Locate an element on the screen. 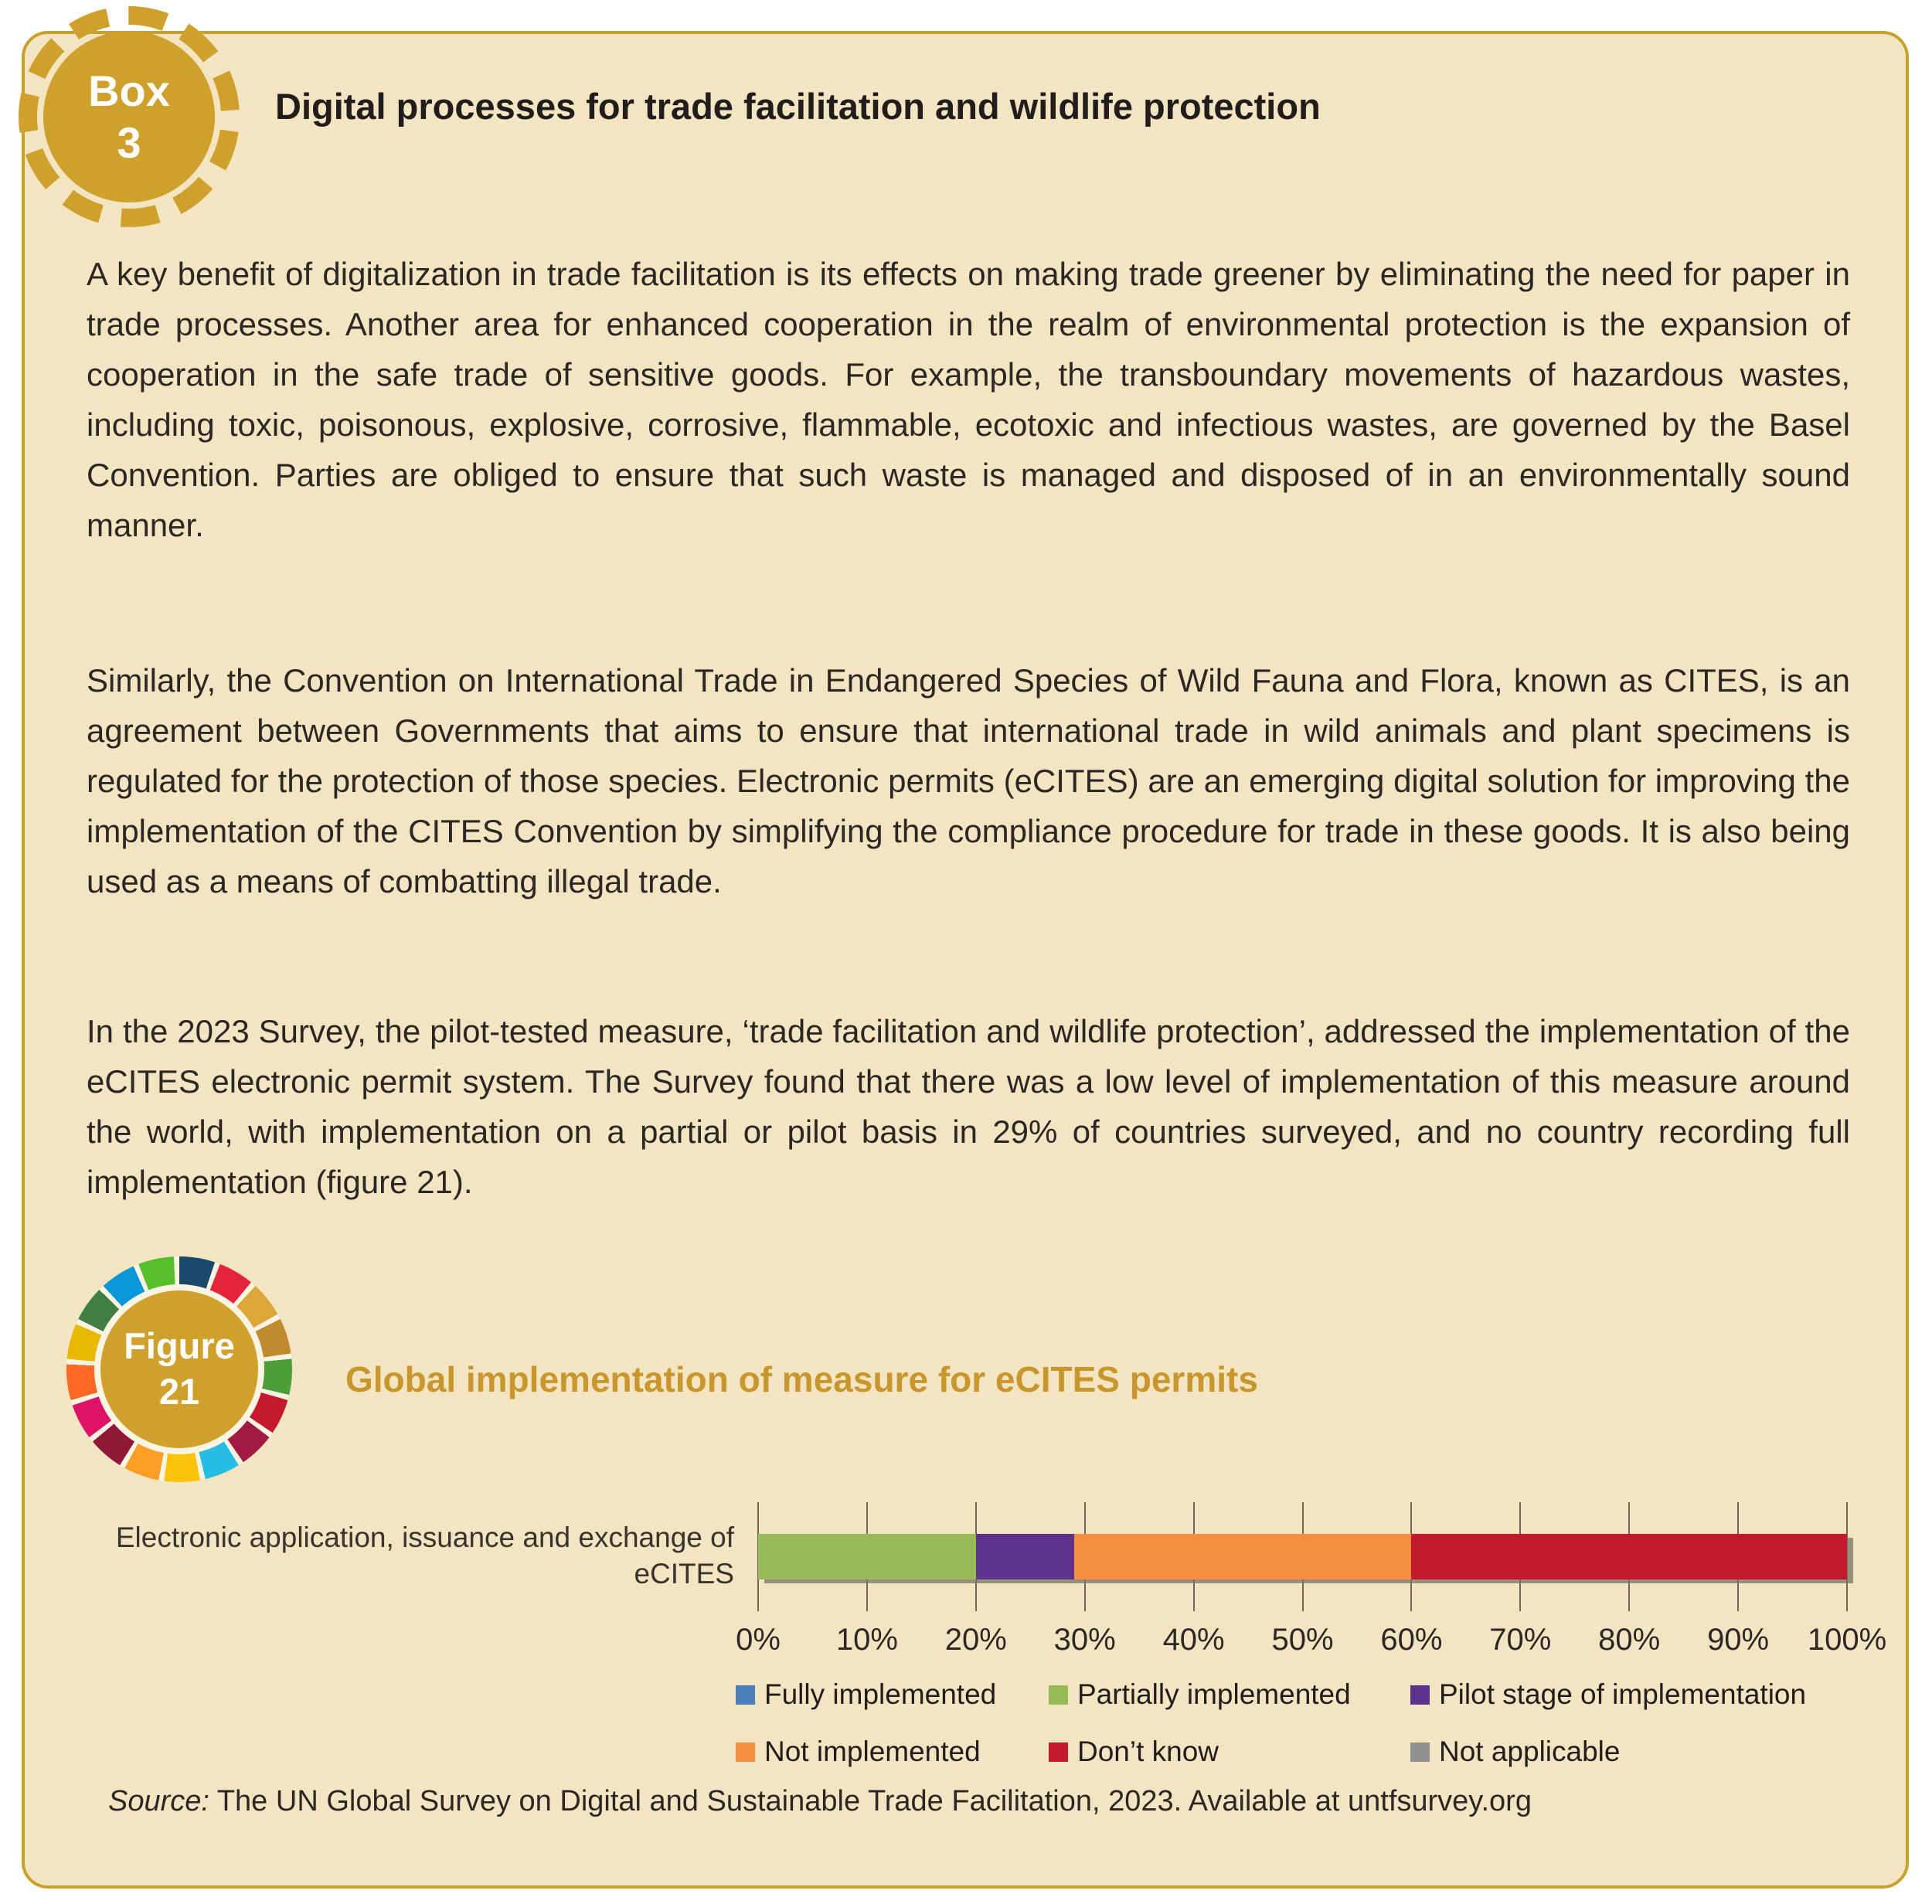 The width and height of the screenshot is (1932, 1904). axis-tick-label: 100% is located at coordinates (1847, 1640).